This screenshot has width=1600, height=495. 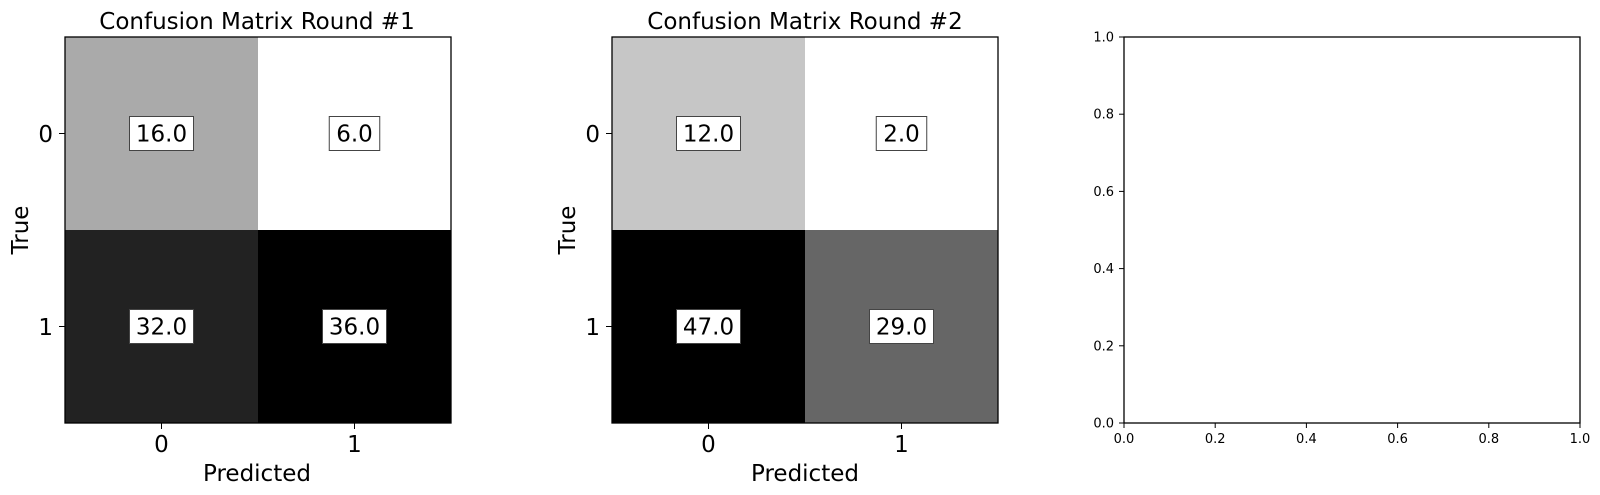 I want to click on chart-3-x-tick-label: 0.2, so click(x=1215, y=439).